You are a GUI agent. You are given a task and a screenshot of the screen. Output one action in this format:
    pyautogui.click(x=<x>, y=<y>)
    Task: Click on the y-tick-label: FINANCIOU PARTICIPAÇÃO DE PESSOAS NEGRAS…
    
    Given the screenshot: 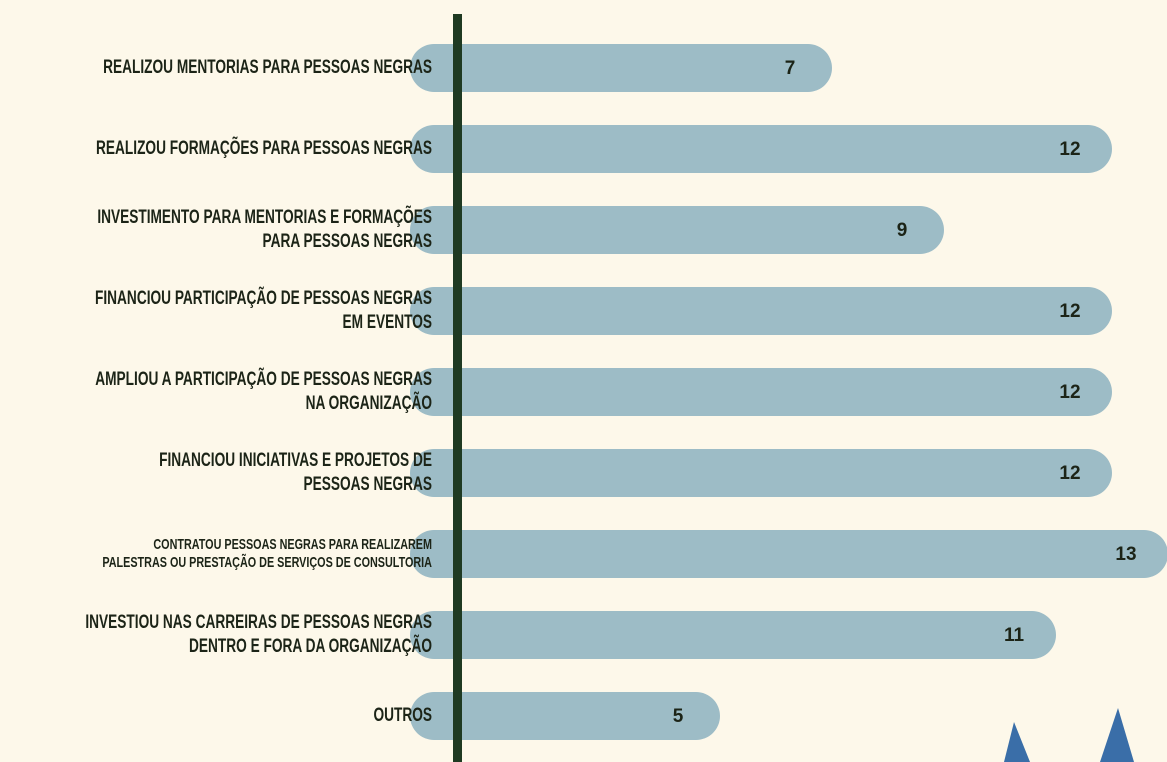 What is the action you would take?
    pyautogui.click(x=263, y=310)
    